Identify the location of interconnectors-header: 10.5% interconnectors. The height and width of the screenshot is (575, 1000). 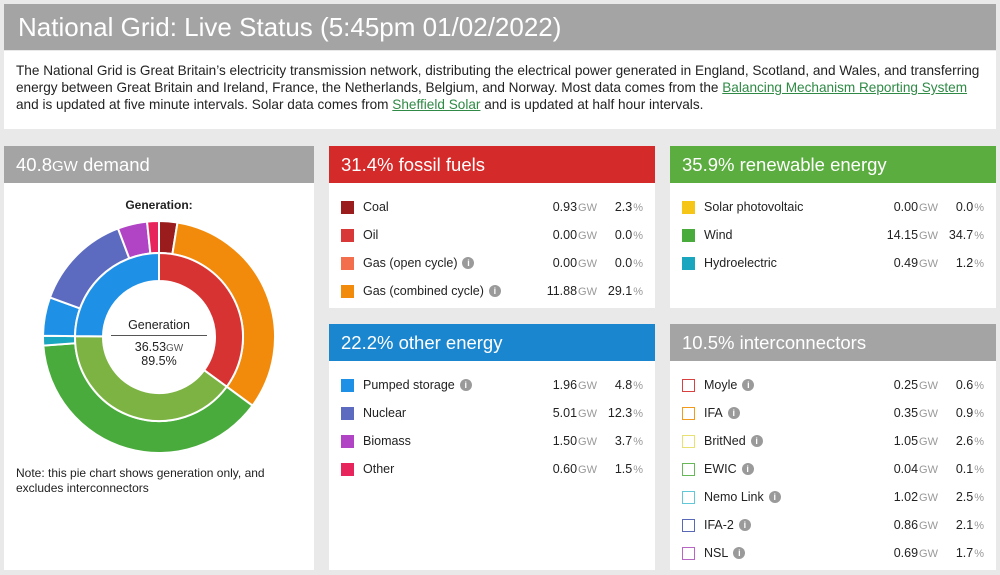
(833, 342).